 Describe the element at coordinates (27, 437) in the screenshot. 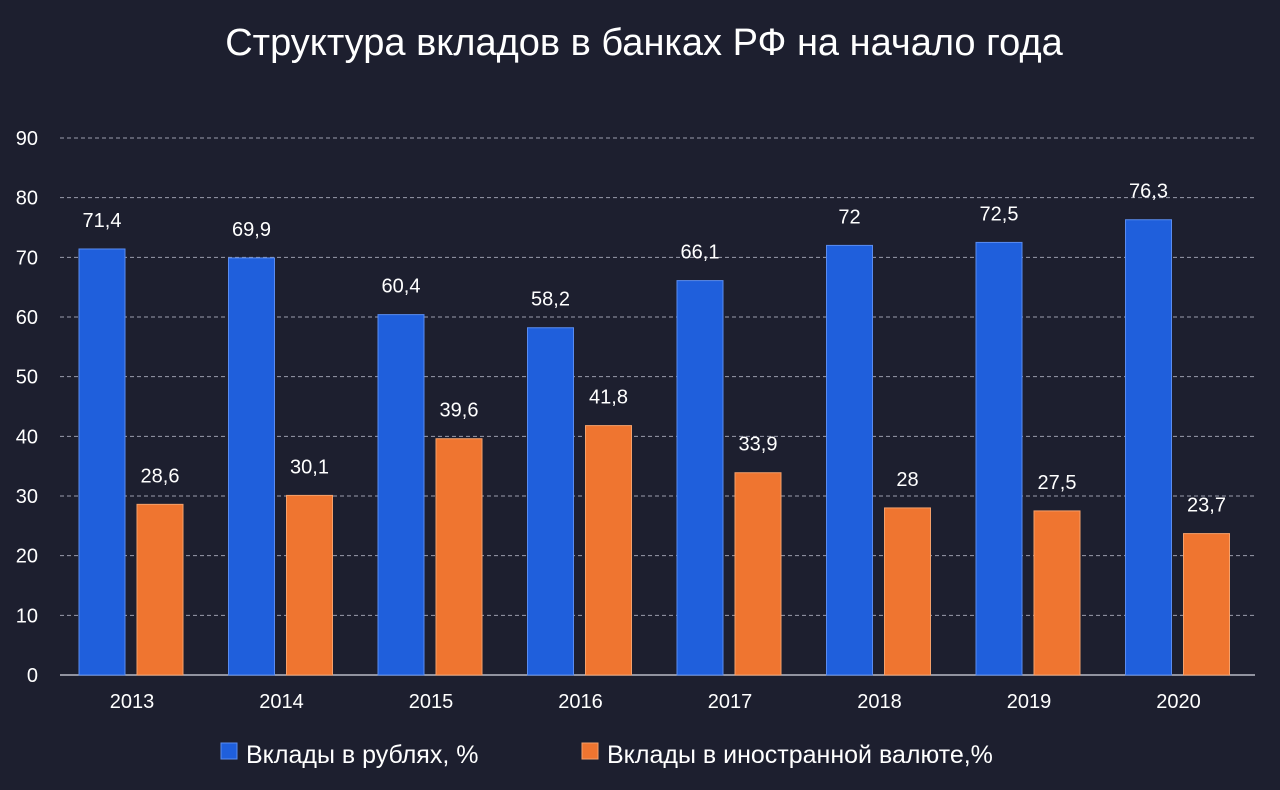

I see `y-tick-label: 40` at that location.